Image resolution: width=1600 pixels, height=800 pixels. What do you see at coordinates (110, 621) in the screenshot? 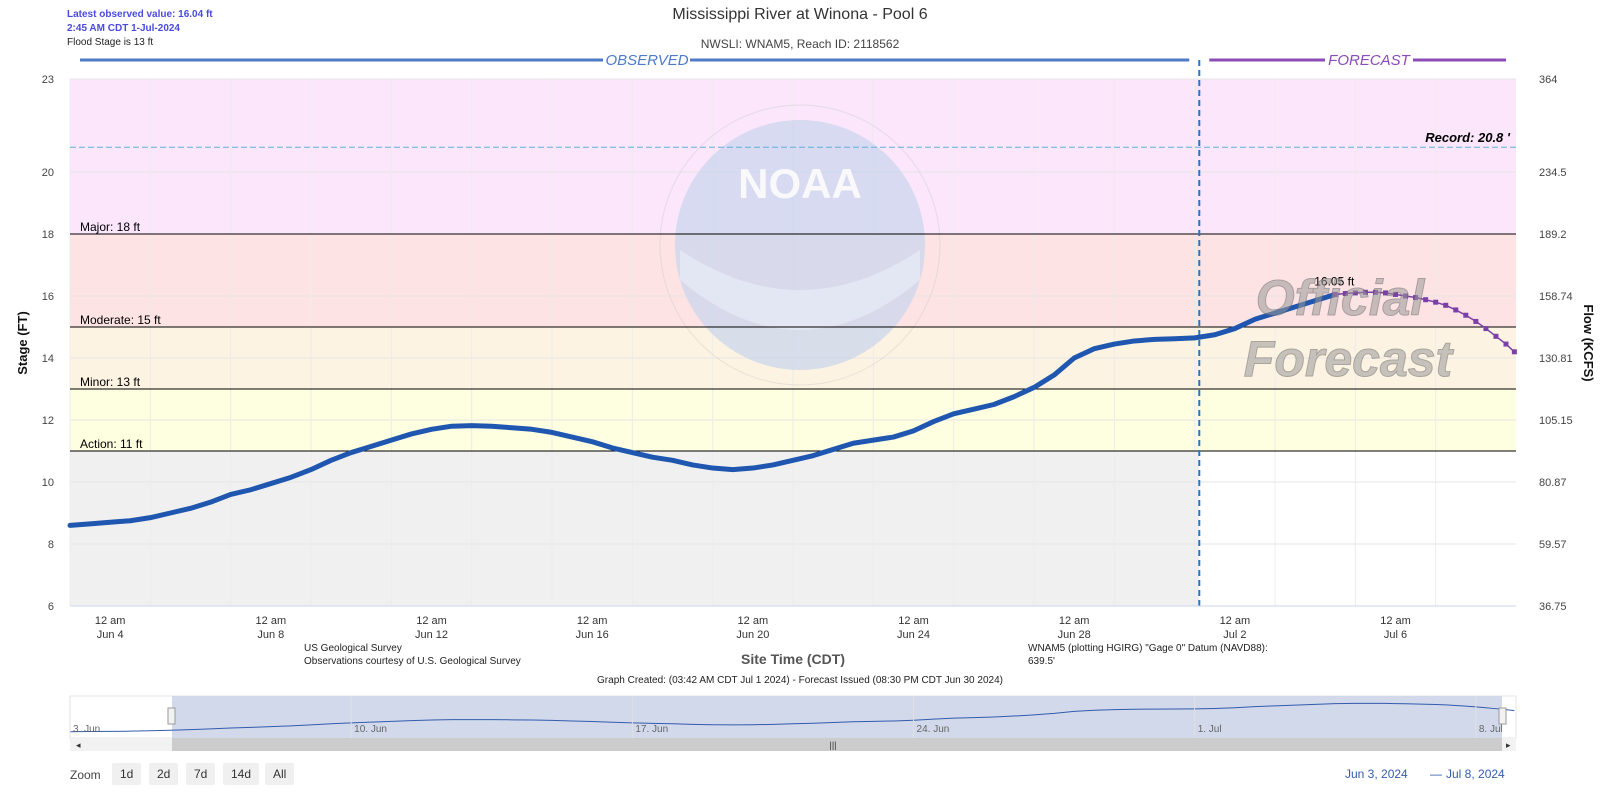
I see `x-tick-time-0: 12 am` at bounding box center [110, 621].